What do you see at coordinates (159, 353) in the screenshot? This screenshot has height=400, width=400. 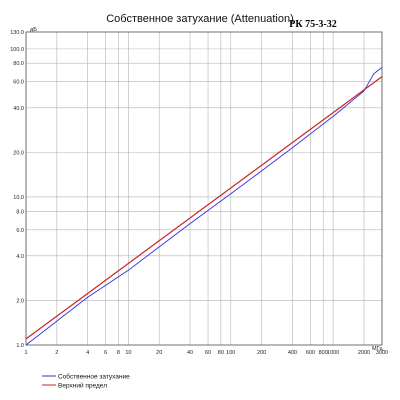 I see `x-tick-label: 20` at bounding box center [159, 353].